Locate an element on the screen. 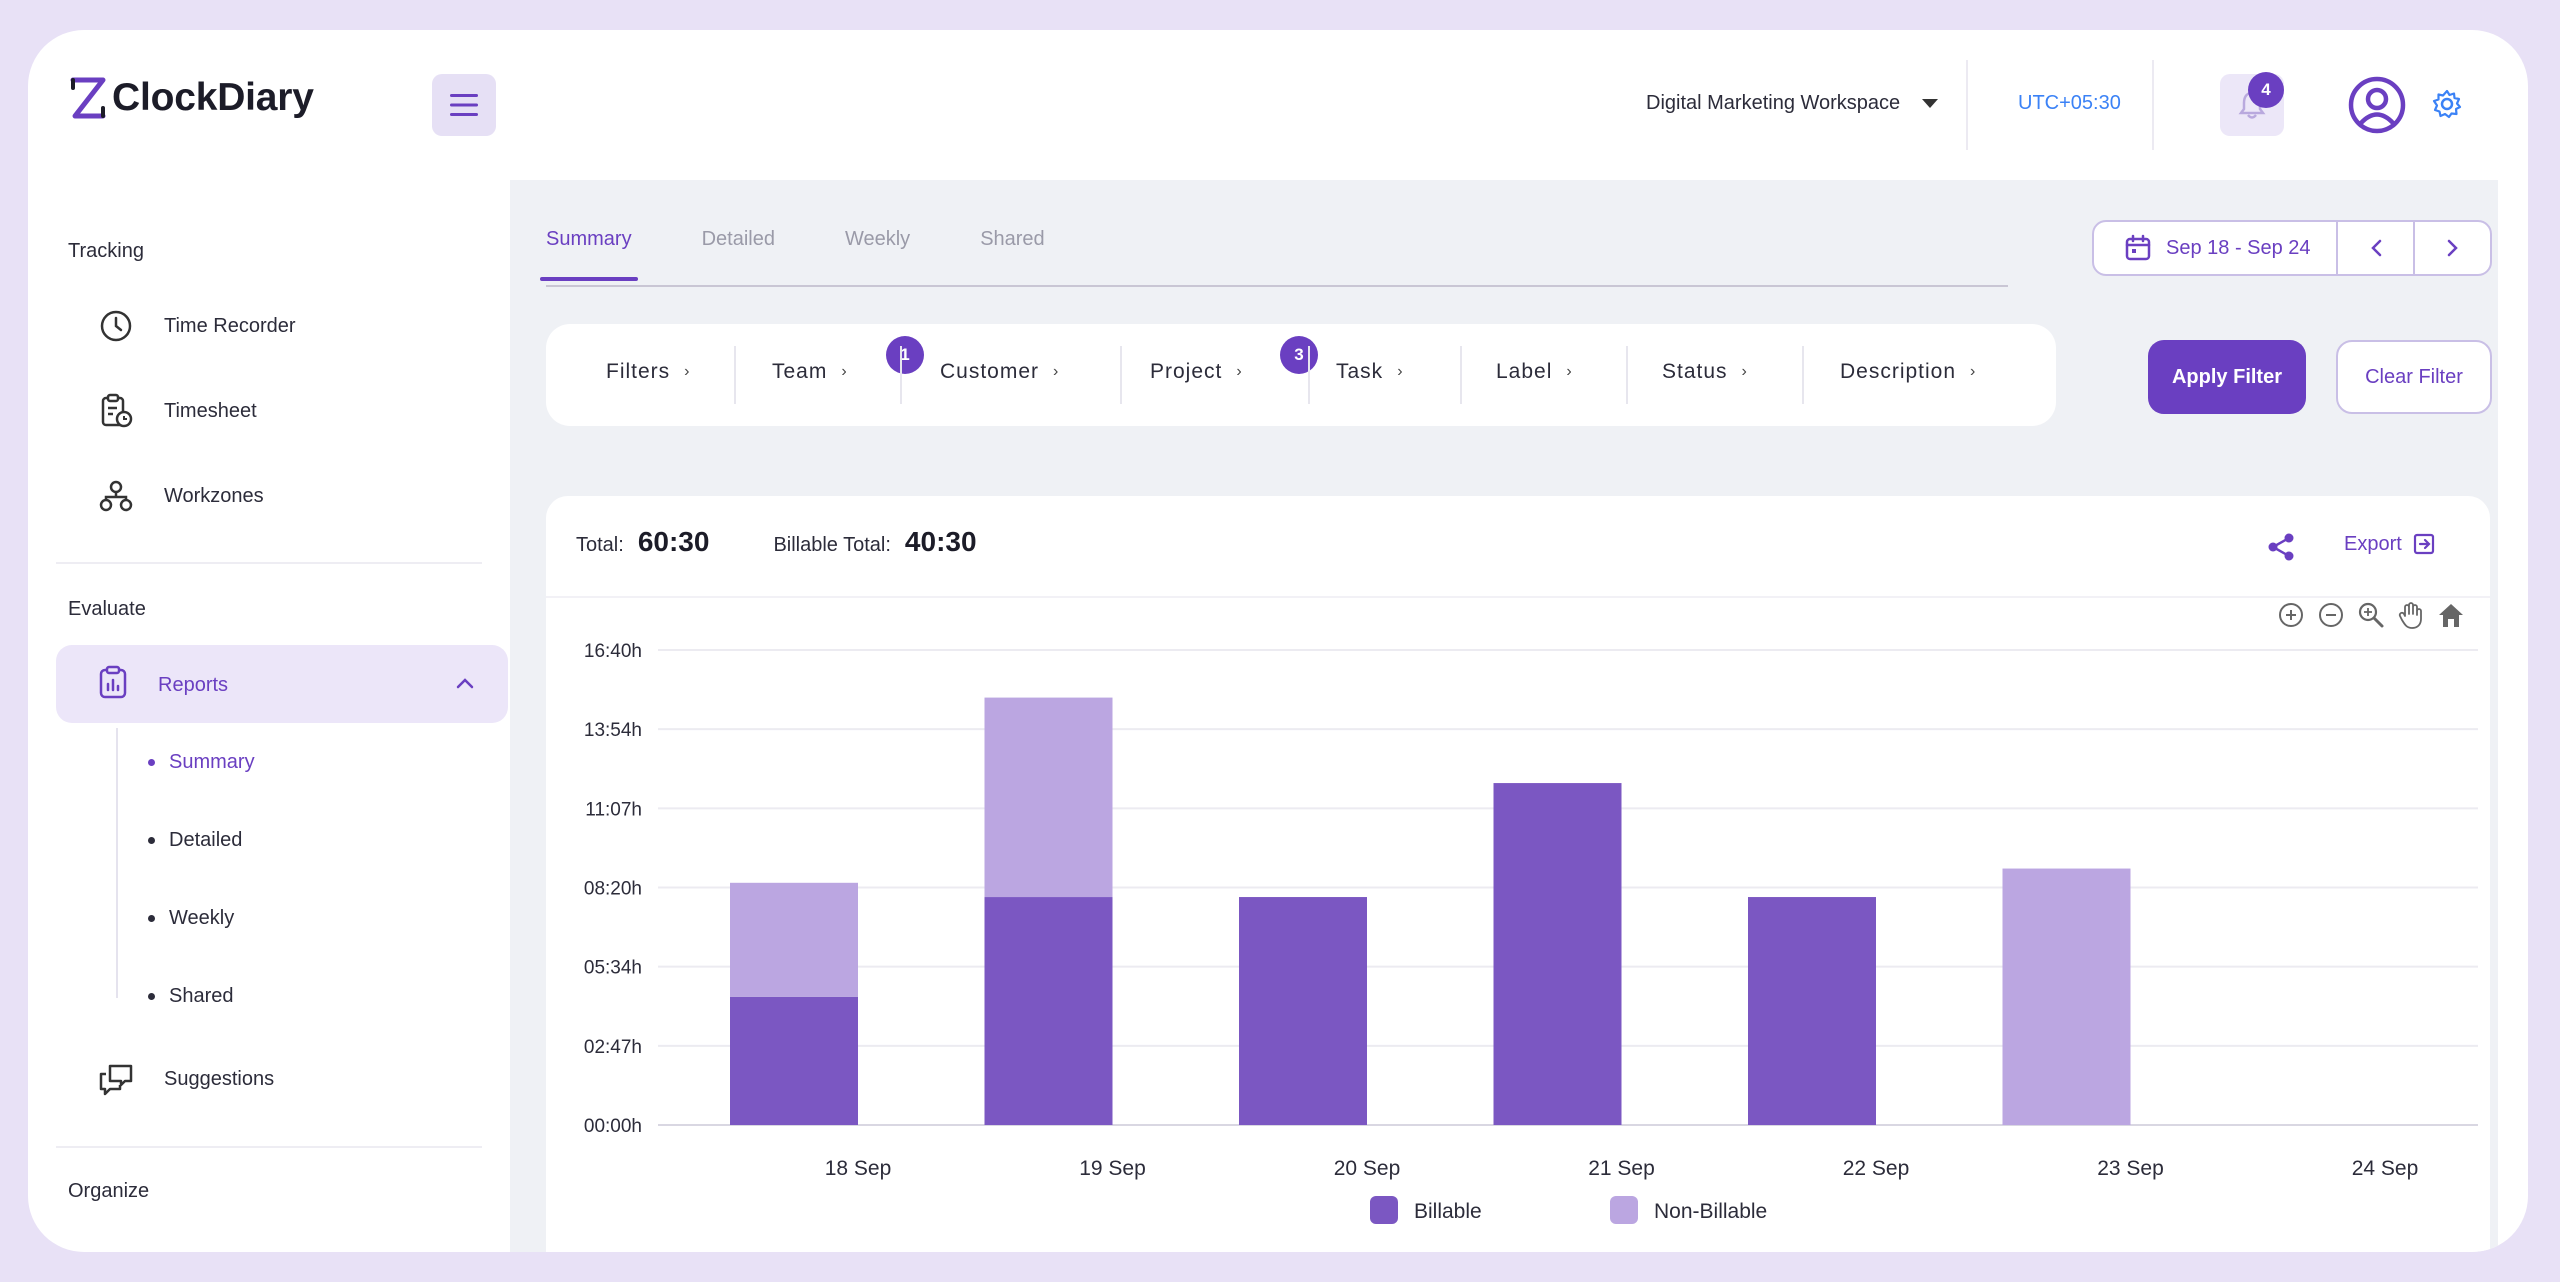 The width and height of the screenshot is (2560, 1282). tab-detailed: Detailed is located at coordinates (738, 239).